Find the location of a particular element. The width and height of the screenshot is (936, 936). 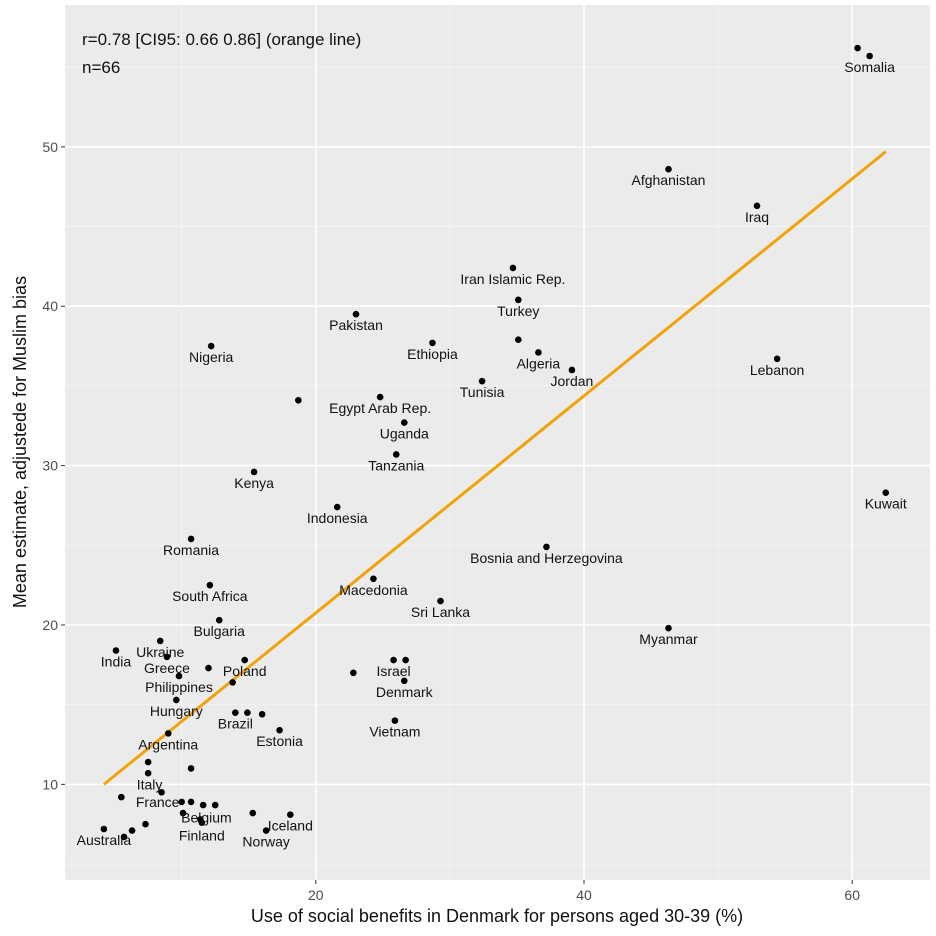

point-label: India is located at coordinates (116, 661).